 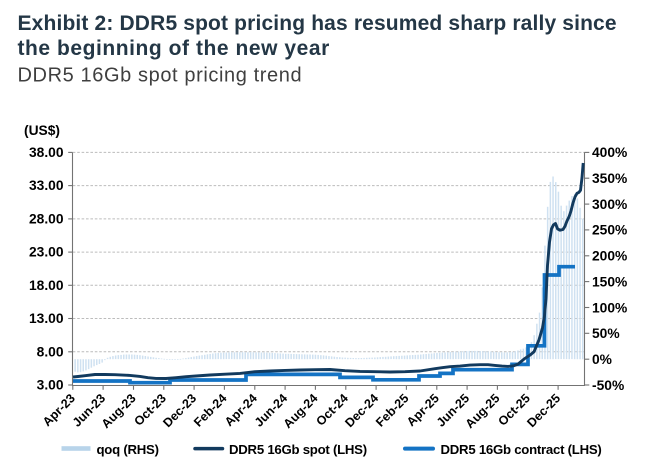 What do you see at coordinates (160, 76) in the screenshot?
I see `svg-text: DDR5 16Gb spot pricing trend` at bounding box center [160, 76].